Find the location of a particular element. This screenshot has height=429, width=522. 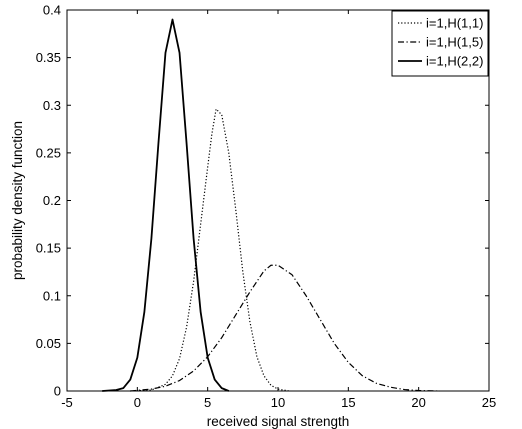

y-tick-label: 0.4 is located at coordinates (52, 10).